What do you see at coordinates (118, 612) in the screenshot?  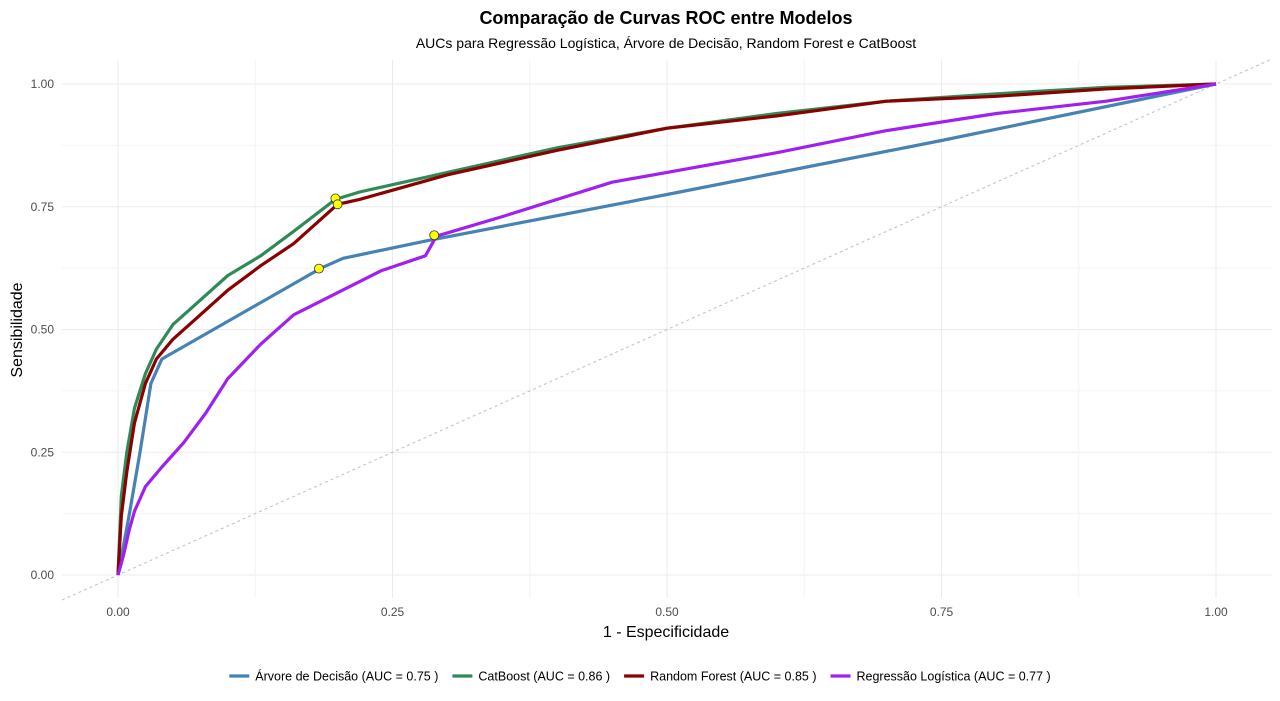 I see `x-tick-label: 0.00` at bounding box center [118, 612].